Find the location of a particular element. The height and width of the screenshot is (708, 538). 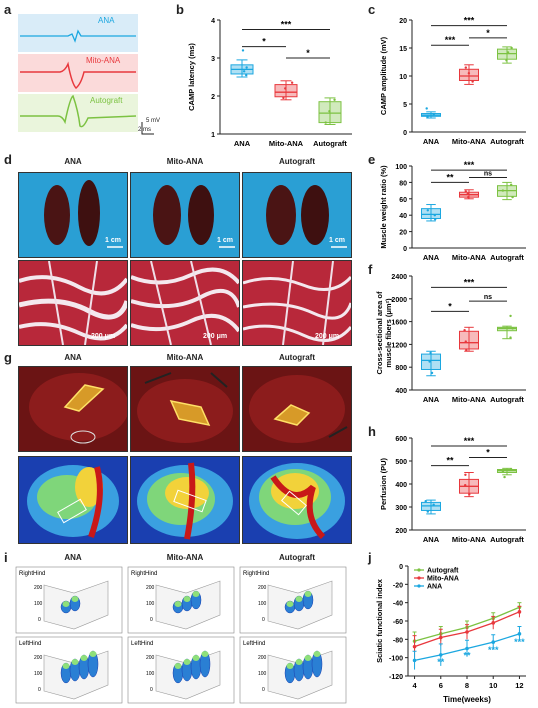

y-tick-label: 2000 is located at coordinates (399, 300).